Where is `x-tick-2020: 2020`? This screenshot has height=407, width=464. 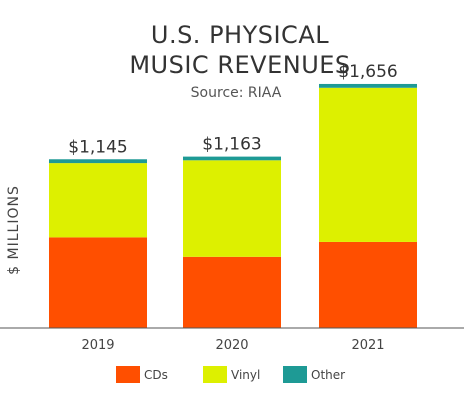
x-tick-2020: 2020 is located at coordinates (231, 345).